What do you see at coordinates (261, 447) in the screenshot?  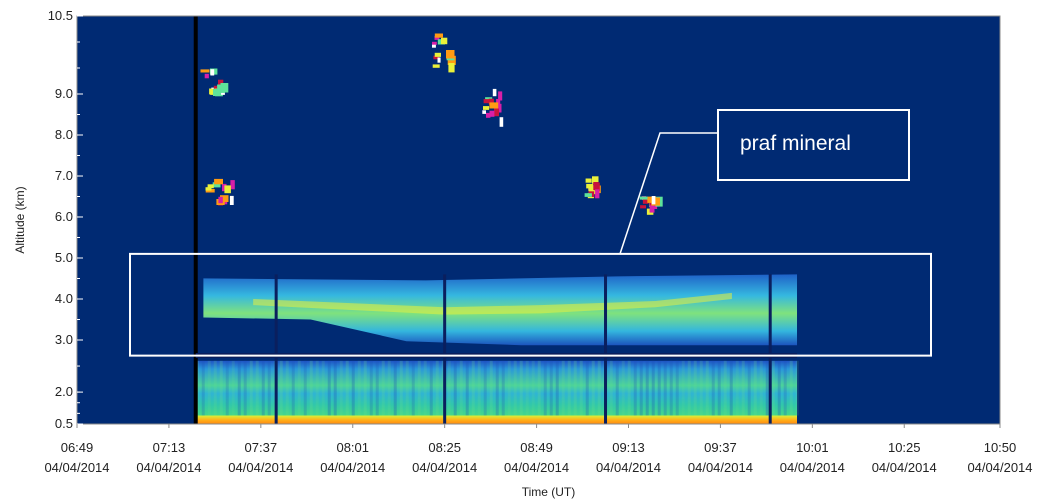 I see `x-tick-time: 07:37` at bounding box center [261, 447].